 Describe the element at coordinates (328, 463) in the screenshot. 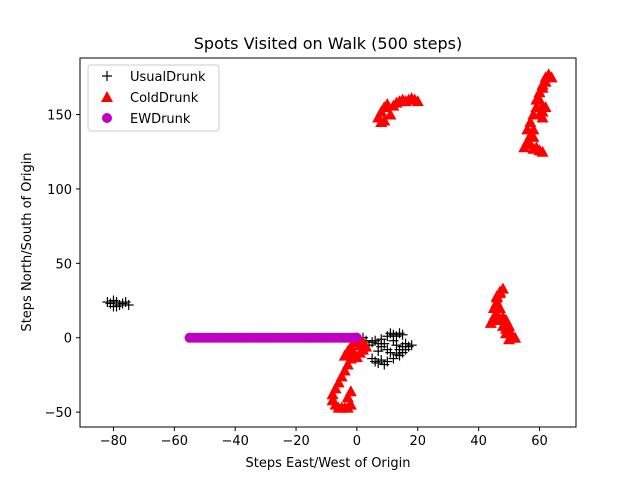

I see `x-axis-label: Steps East/West of Origin` at that location.